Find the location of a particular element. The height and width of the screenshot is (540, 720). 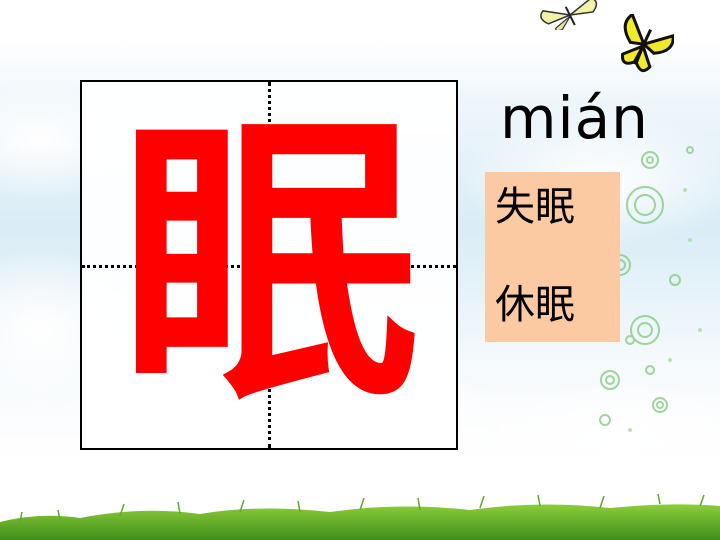

word-item: 失眠 is located at coordinates (535, 207).